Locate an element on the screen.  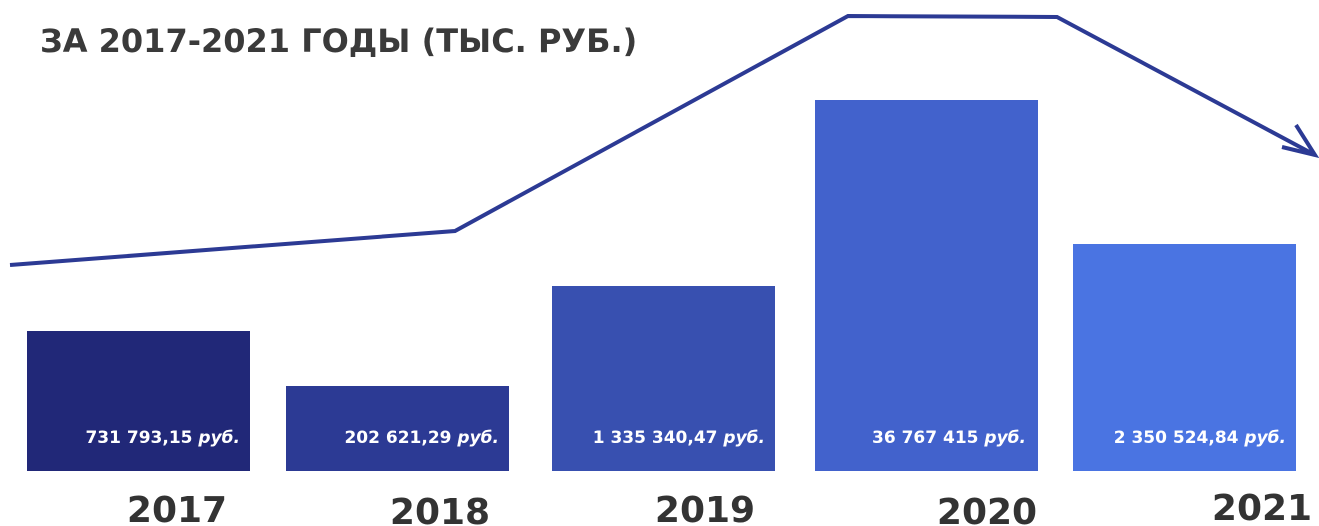
year-label: 2021 is located at coordinates (1262, 507).